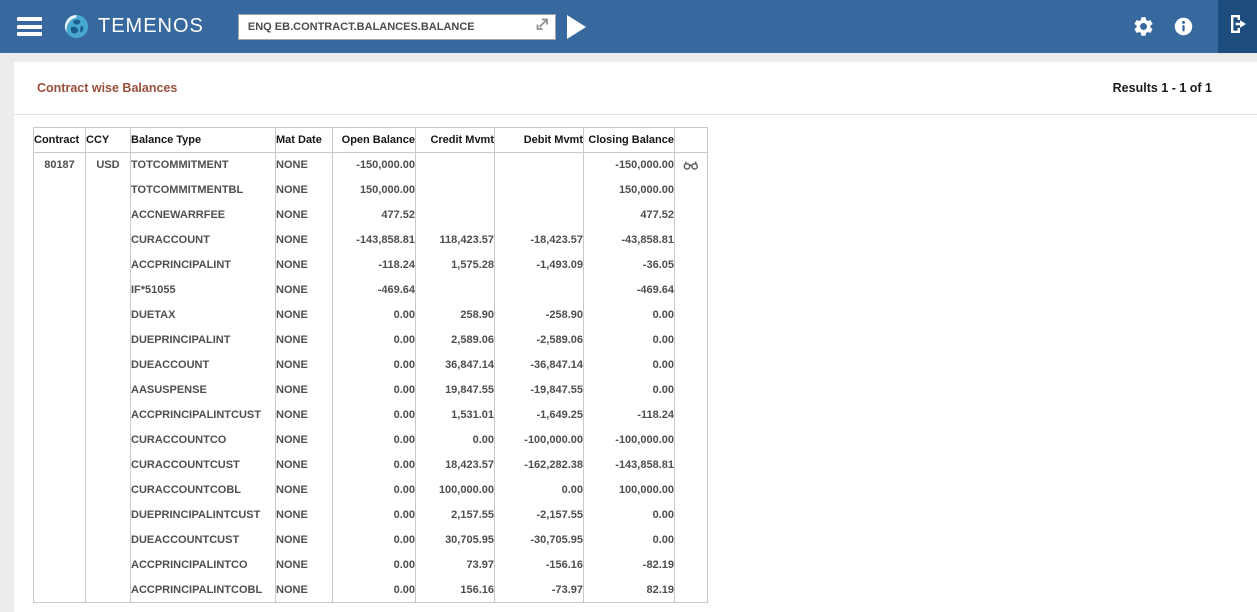  Describe the element at coordinates (455, 265) in the screenshot. I see `cell: 1,575.28` at that location.